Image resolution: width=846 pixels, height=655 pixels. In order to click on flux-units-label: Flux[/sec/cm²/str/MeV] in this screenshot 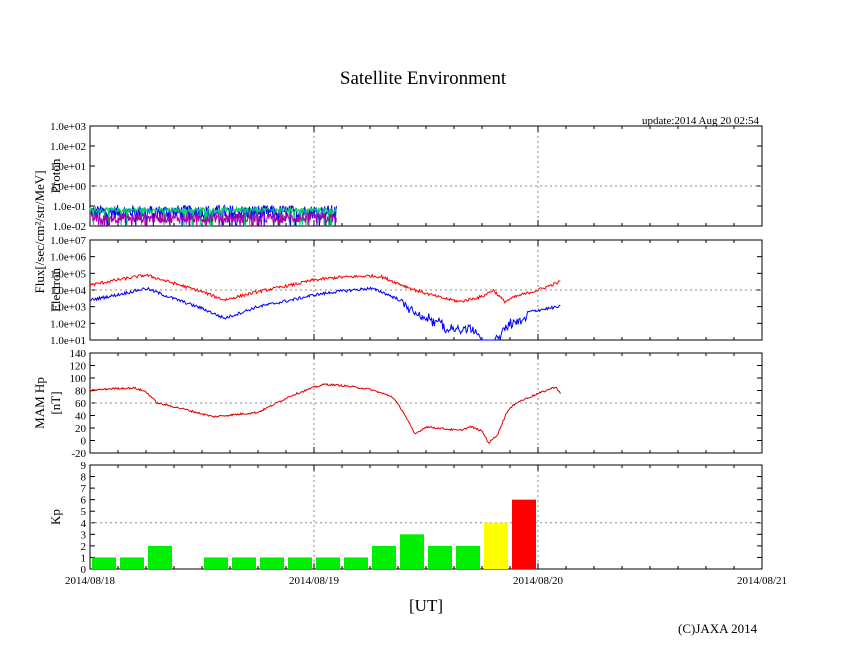, I will do `click(39, 231)`.